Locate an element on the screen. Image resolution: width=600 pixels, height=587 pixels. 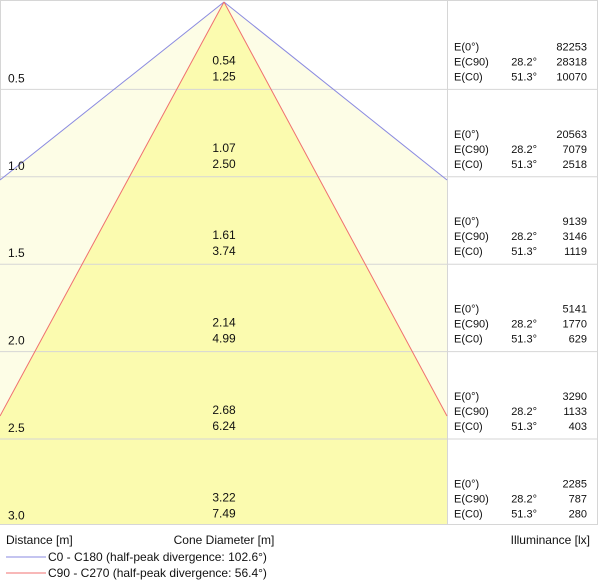
illuminance-value: 403 is located at coordinates (578, 427).